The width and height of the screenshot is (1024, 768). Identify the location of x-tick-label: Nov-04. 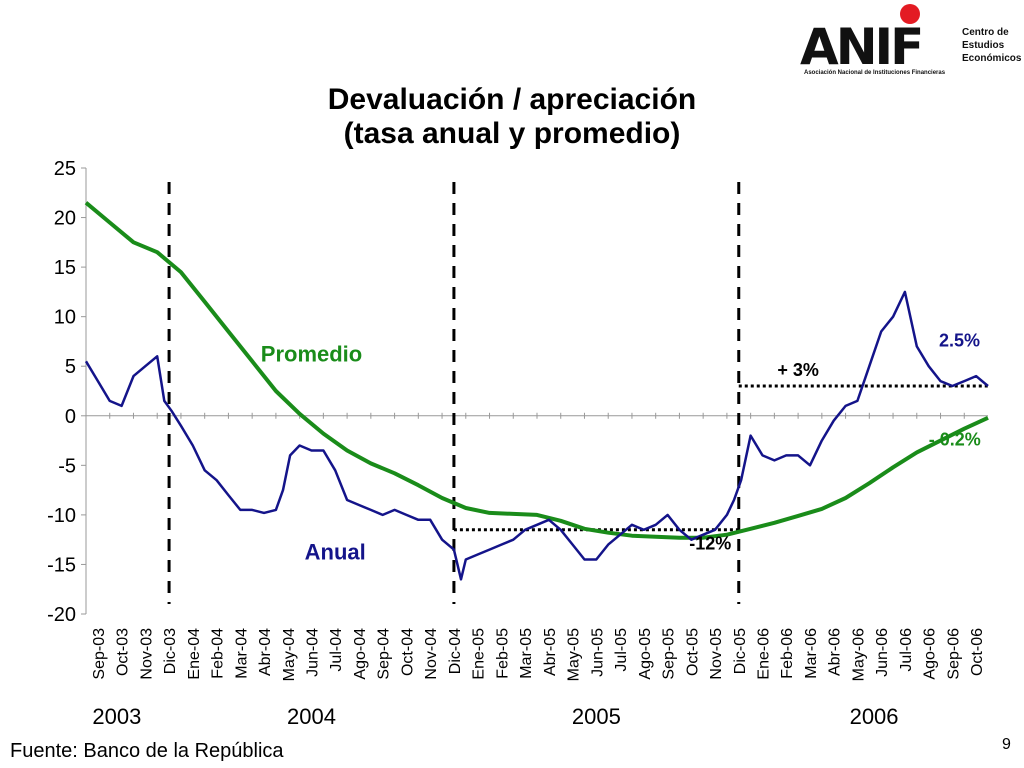
(431, 654).